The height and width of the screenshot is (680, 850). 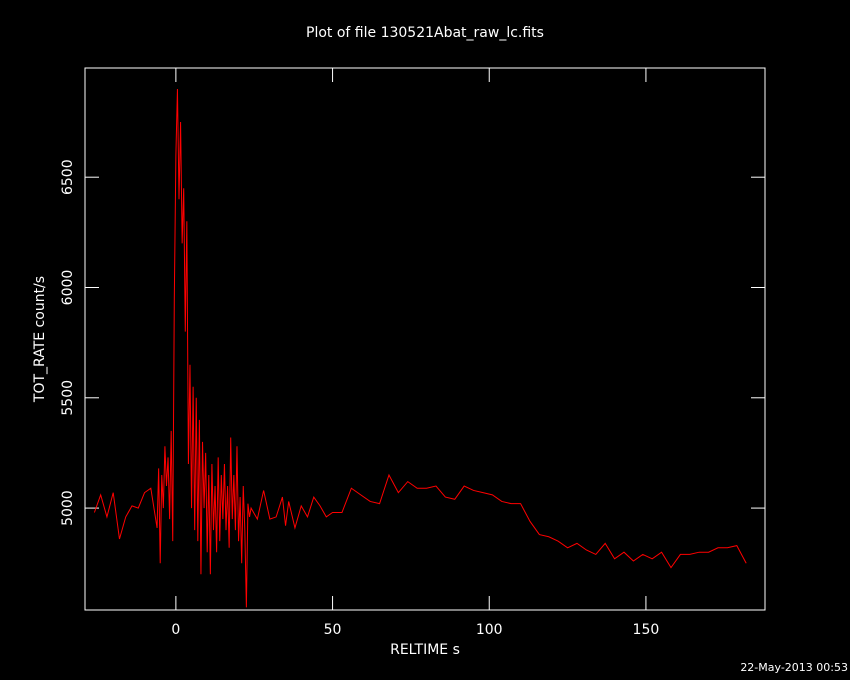 I want to click on y-tick-label: 6000, so click(x=68, y=288).